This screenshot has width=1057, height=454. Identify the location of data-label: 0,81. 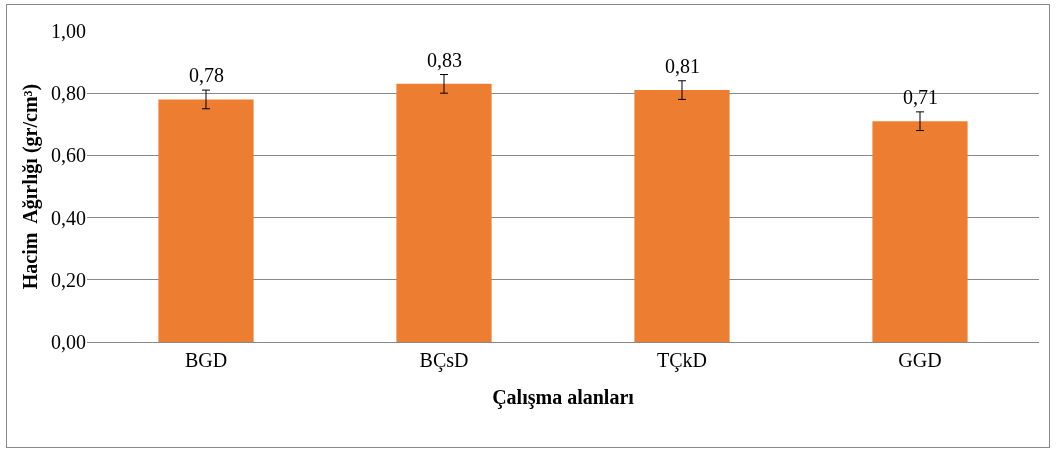
(682, 66).